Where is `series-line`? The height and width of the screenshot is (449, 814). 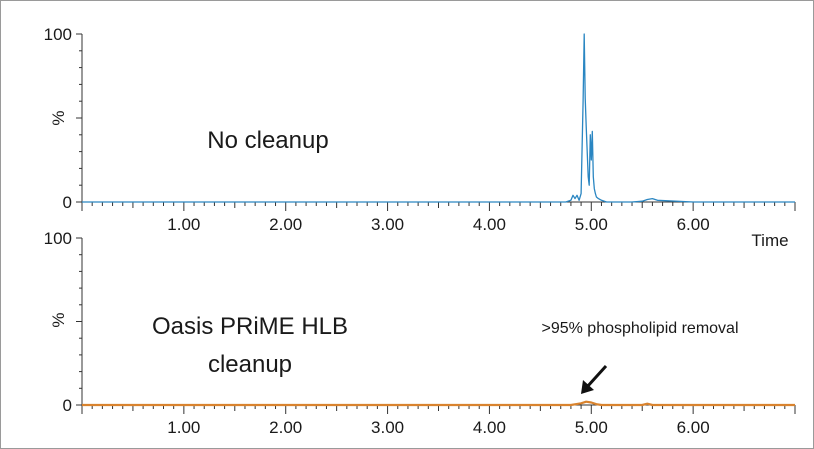 series-line is located at coordinates (438, 403).